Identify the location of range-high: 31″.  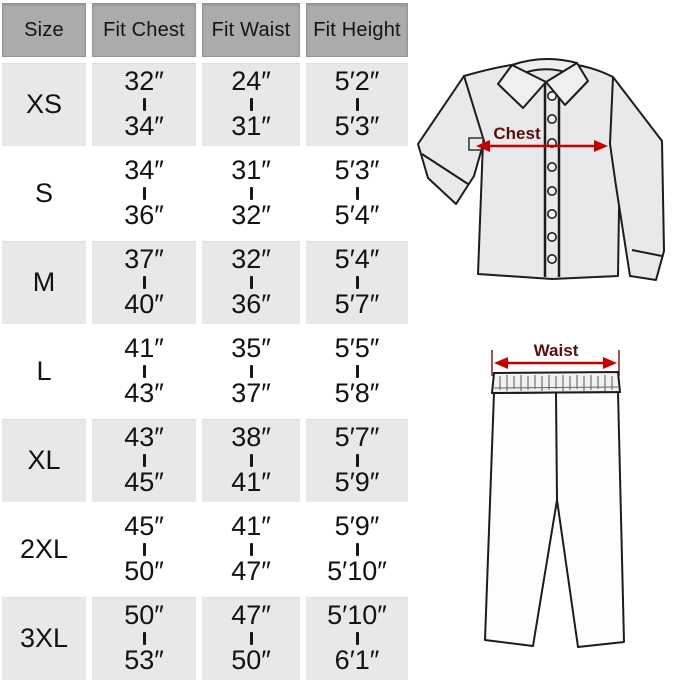
(251, 126).